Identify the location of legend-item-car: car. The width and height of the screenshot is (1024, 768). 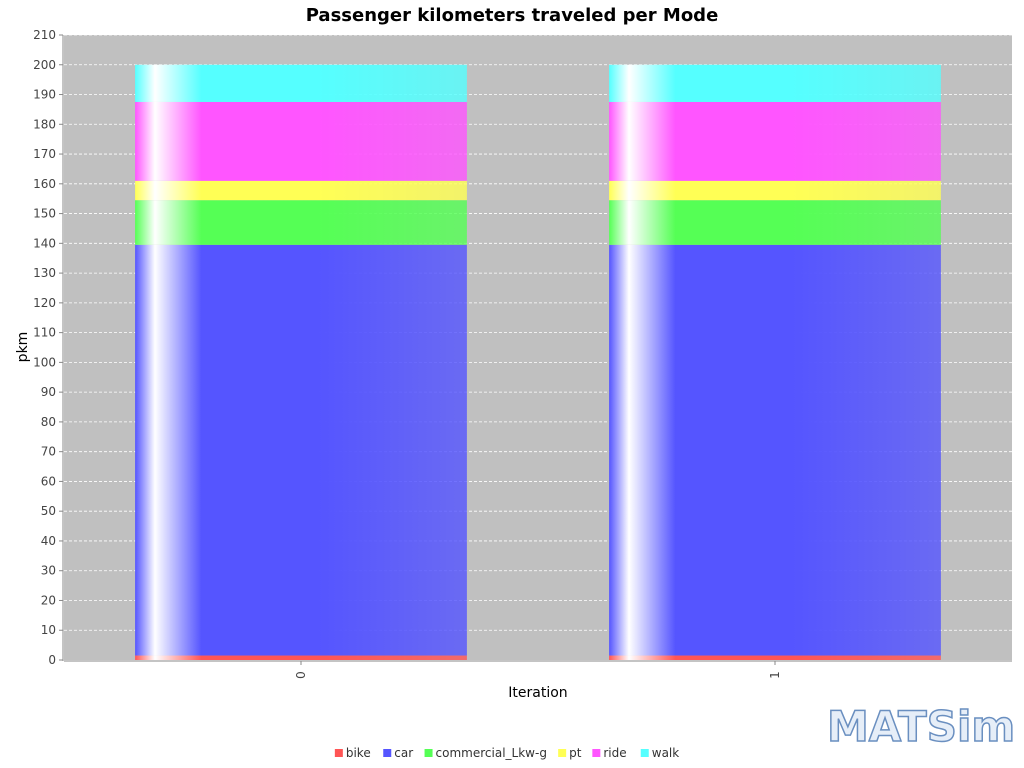
(398, 753).